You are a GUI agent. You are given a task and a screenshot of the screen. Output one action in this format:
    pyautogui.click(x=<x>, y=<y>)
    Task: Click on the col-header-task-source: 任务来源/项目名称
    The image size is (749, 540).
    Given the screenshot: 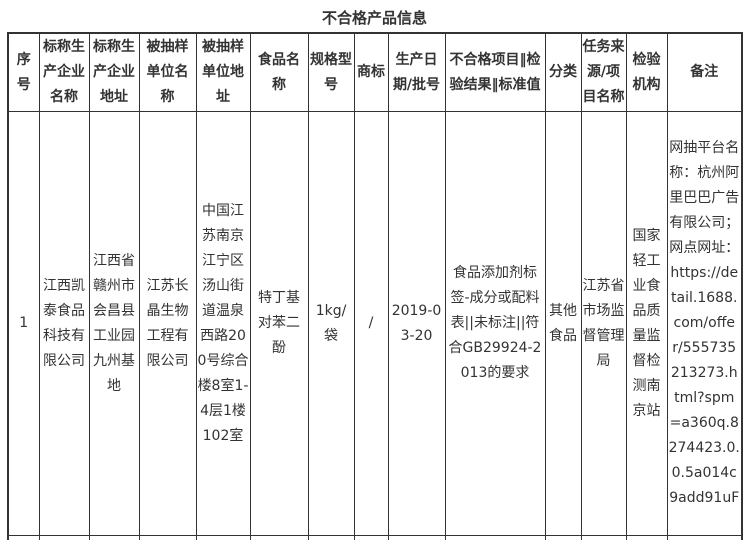 What is the action you would take?
    pyautogui.click(x=603, y=72)
    